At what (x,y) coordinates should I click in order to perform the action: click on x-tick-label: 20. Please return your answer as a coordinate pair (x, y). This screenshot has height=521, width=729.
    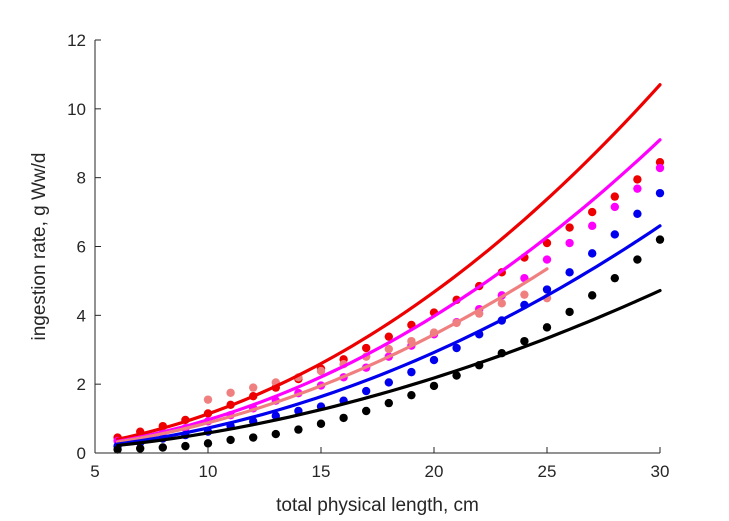
    Looking at the image, I should click on (434, 471).